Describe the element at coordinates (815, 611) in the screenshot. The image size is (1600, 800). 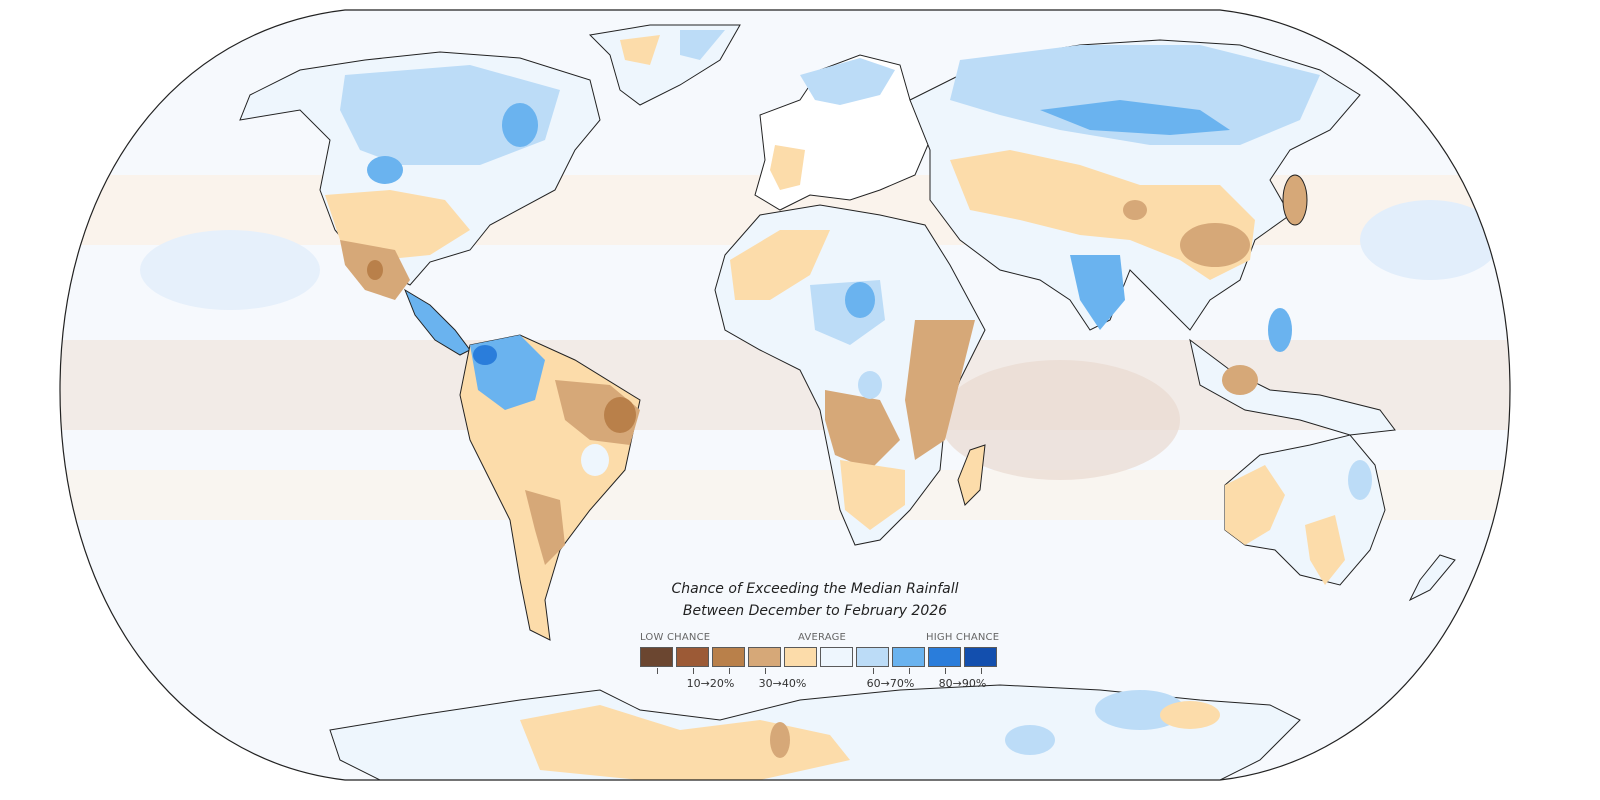
I see `caption-title-line2: Between December to February 2026` at that location.